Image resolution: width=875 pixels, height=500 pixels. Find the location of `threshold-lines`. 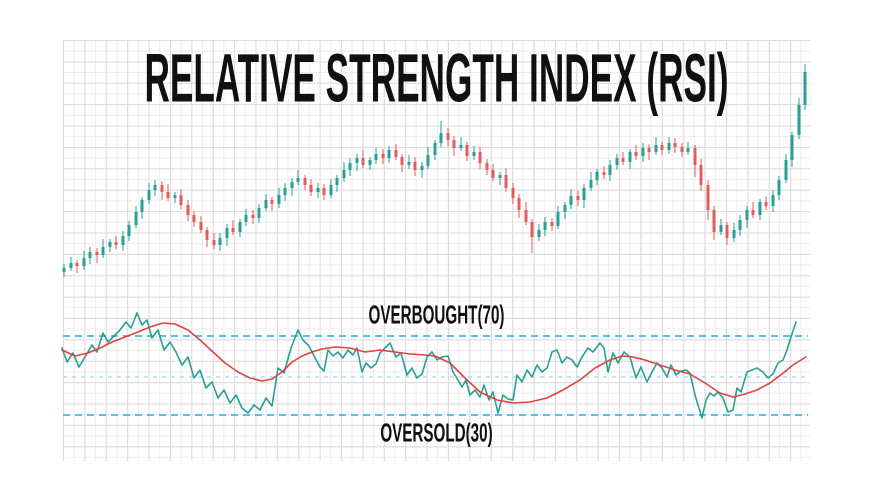

threshold-lines is located at coordinates (435, 375).